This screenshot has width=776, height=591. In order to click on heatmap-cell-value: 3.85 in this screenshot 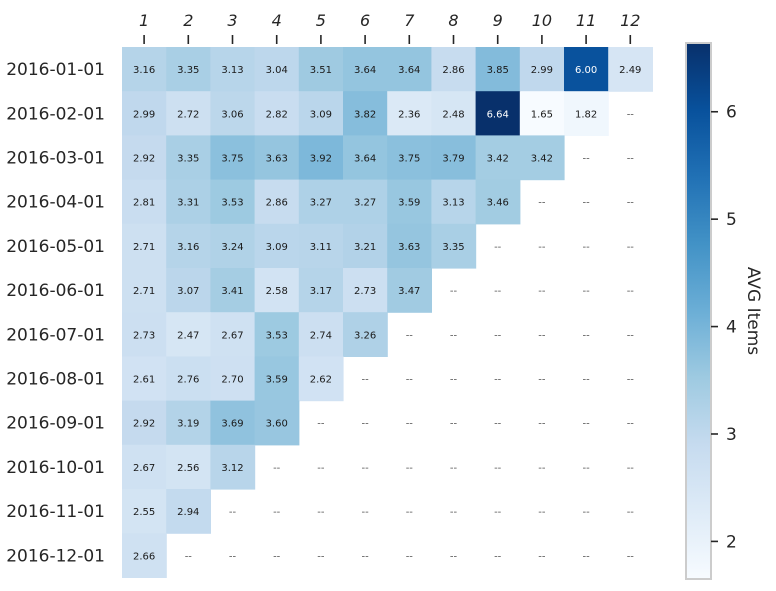, I will do `click(498, 70)`.